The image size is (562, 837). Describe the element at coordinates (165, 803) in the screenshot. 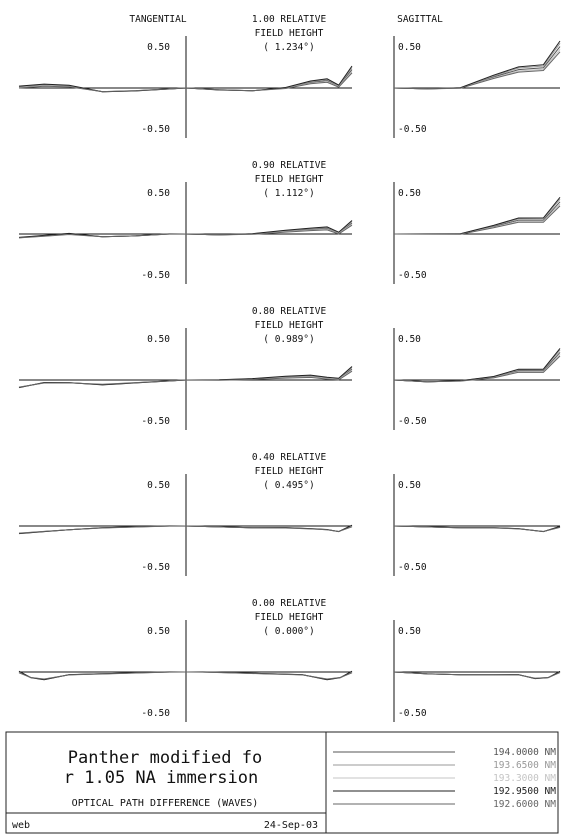

I see `footer-subtitle: OPTICAL PATH DIFFERENCE (WAVES)` at that location.